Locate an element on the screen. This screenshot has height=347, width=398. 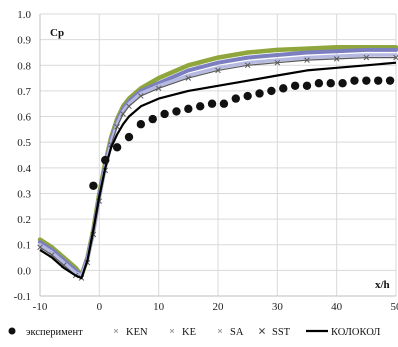
legend-label: КОЛОКОЛ is located at coordinates (355, 332).